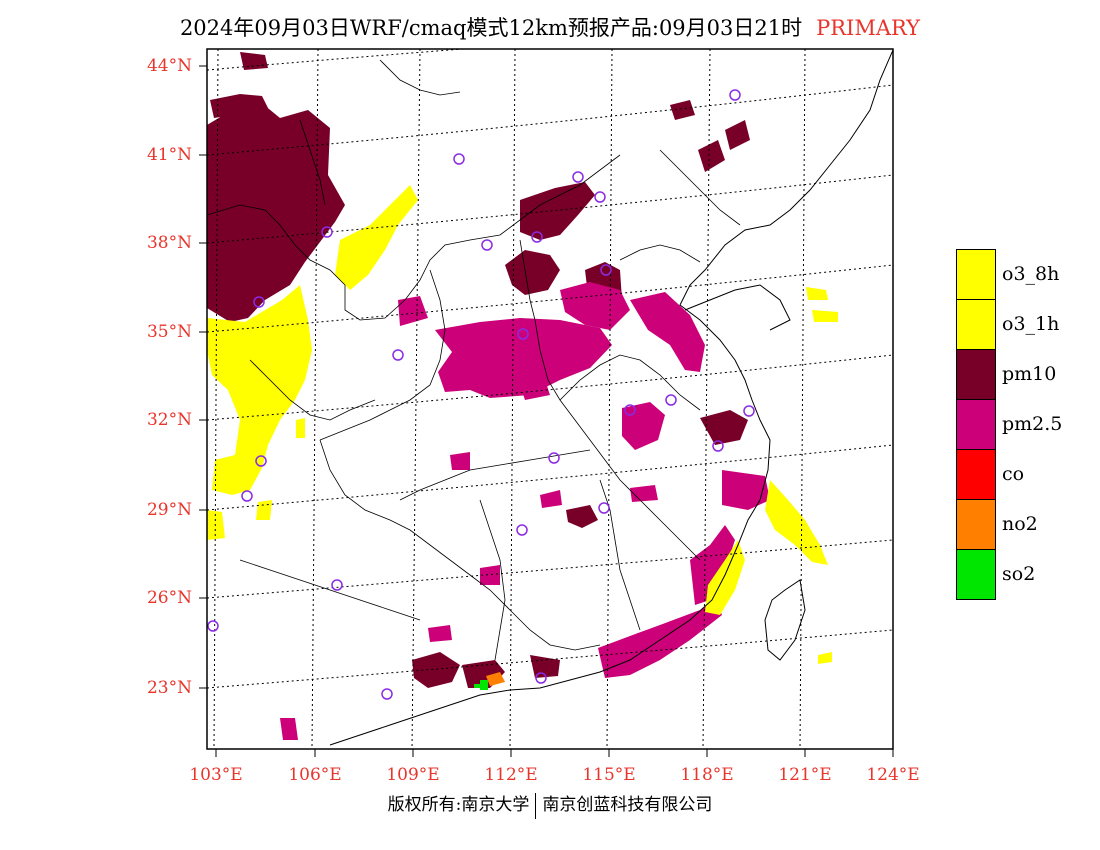 Image resolution: width=1100 pixels, height=850 pixels. What do you see at coordinates (413, 775) in the screenshot?
I see `lon-label-109e: 109°E` at bounding box center [413, 775].